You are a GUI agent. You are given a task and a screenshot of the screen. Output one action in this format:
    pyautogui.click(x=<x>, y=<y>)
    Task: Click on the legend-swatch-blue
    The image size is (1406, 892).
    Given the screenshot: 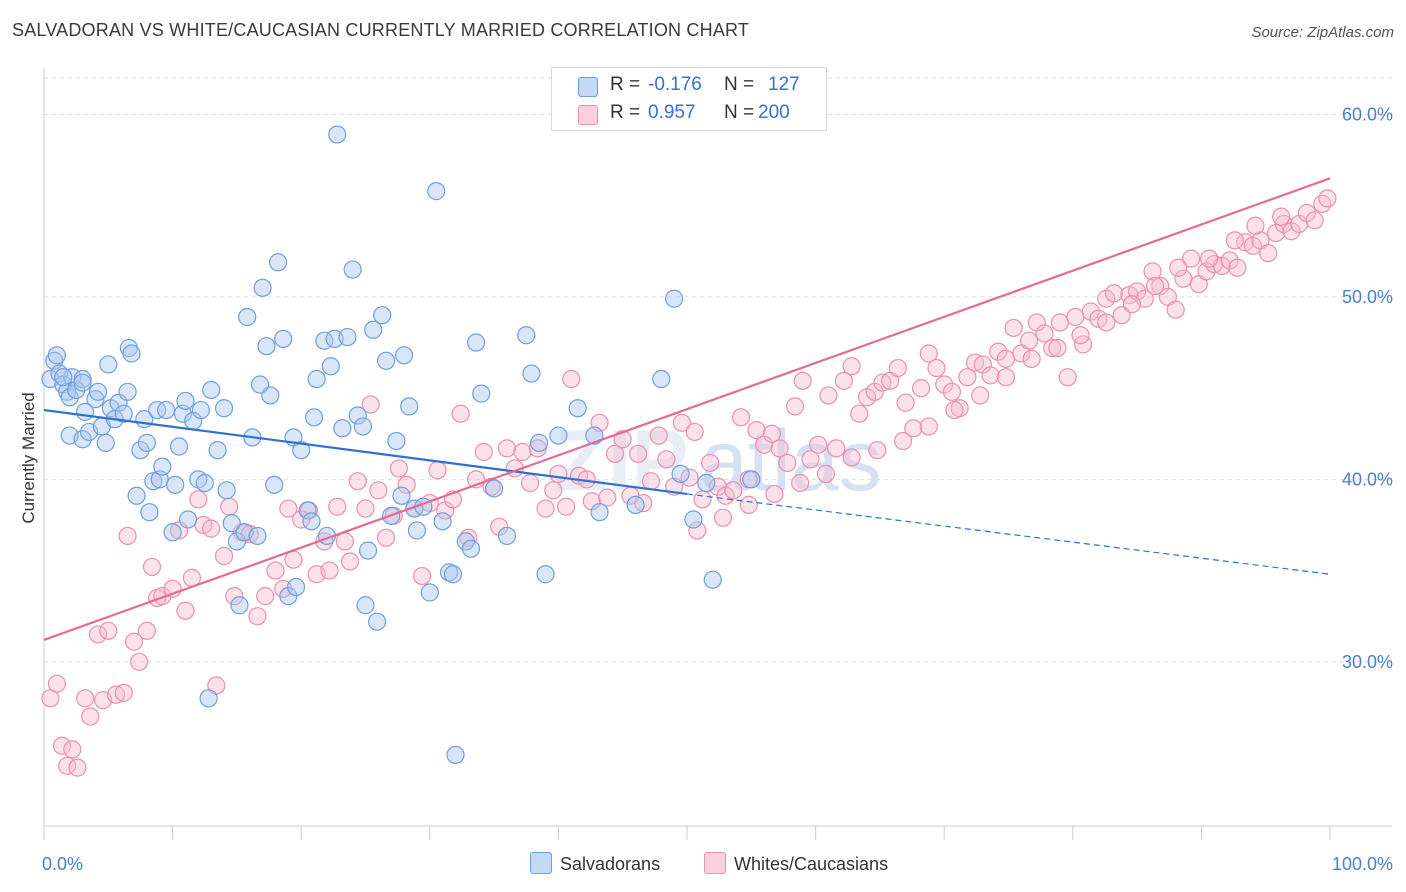 What is the action you would take?
    pyautogui.click(x=588, y=87)
    